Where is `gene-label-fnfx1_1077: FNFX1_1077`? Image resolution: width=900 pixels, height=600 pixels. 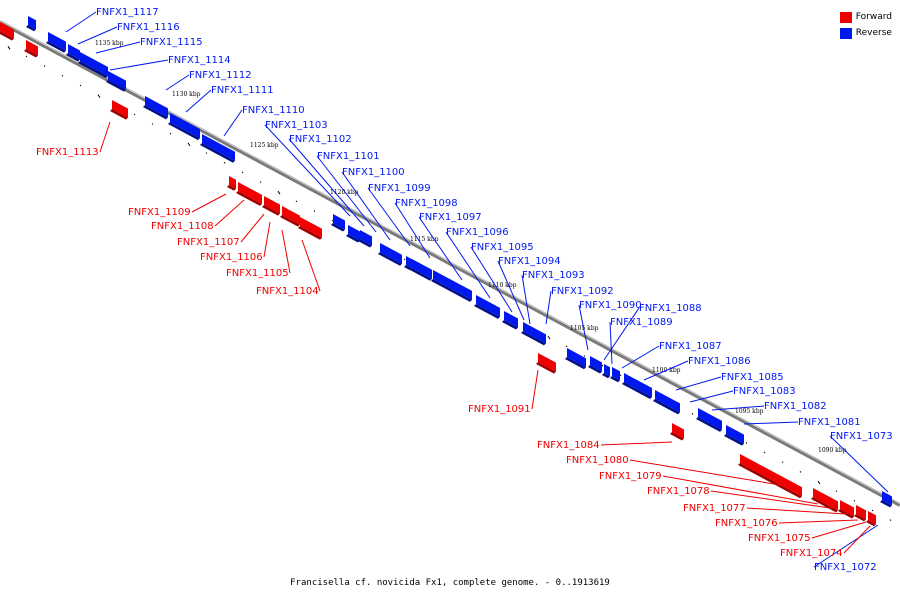 gene-label-fnfx1_1077: FNFX1_1077 is located at coordinates (765, 509).